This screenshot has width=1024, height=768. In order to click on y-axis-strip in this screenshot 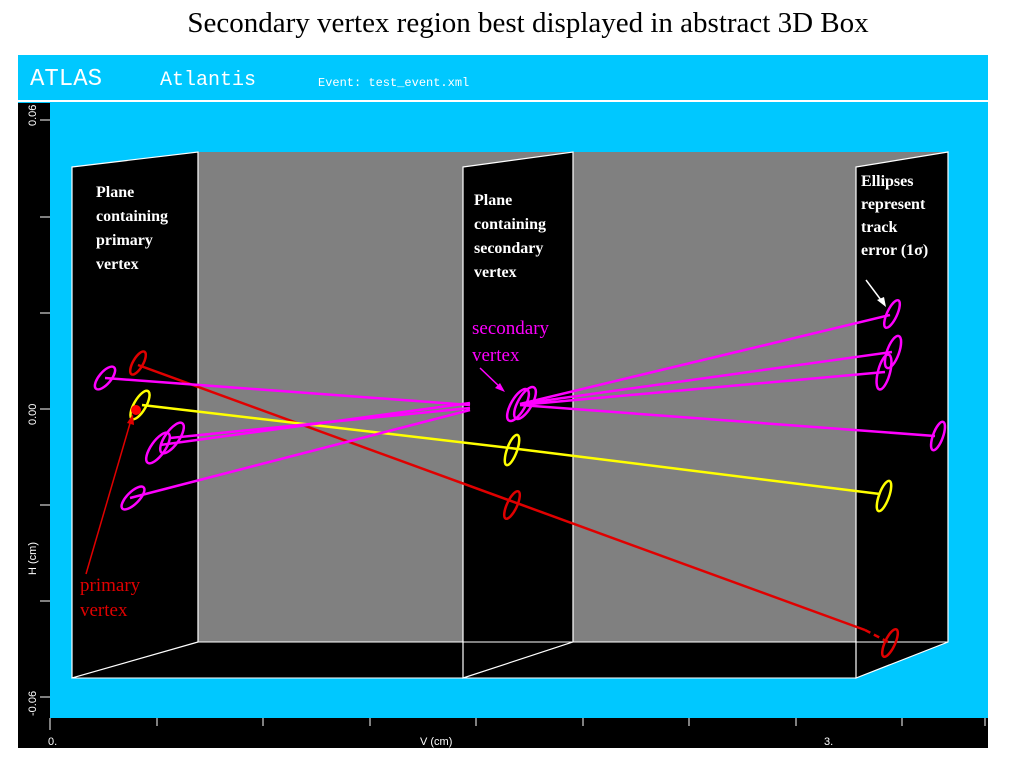, I will do `click(34, 410)`.